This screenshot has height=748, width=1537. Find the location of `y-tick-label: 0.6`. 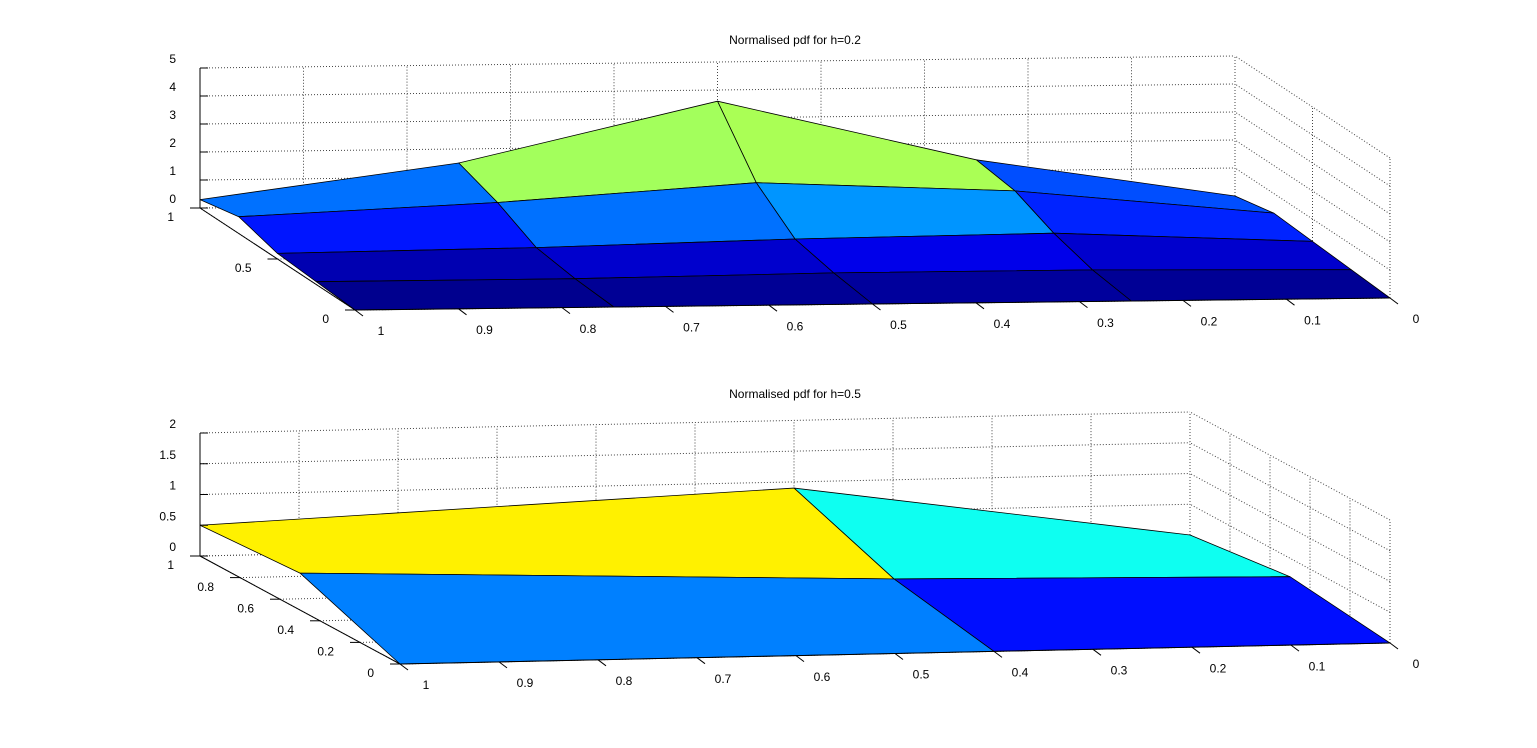

y-tick-label: 0.6 is located at coordinates (245, 608).